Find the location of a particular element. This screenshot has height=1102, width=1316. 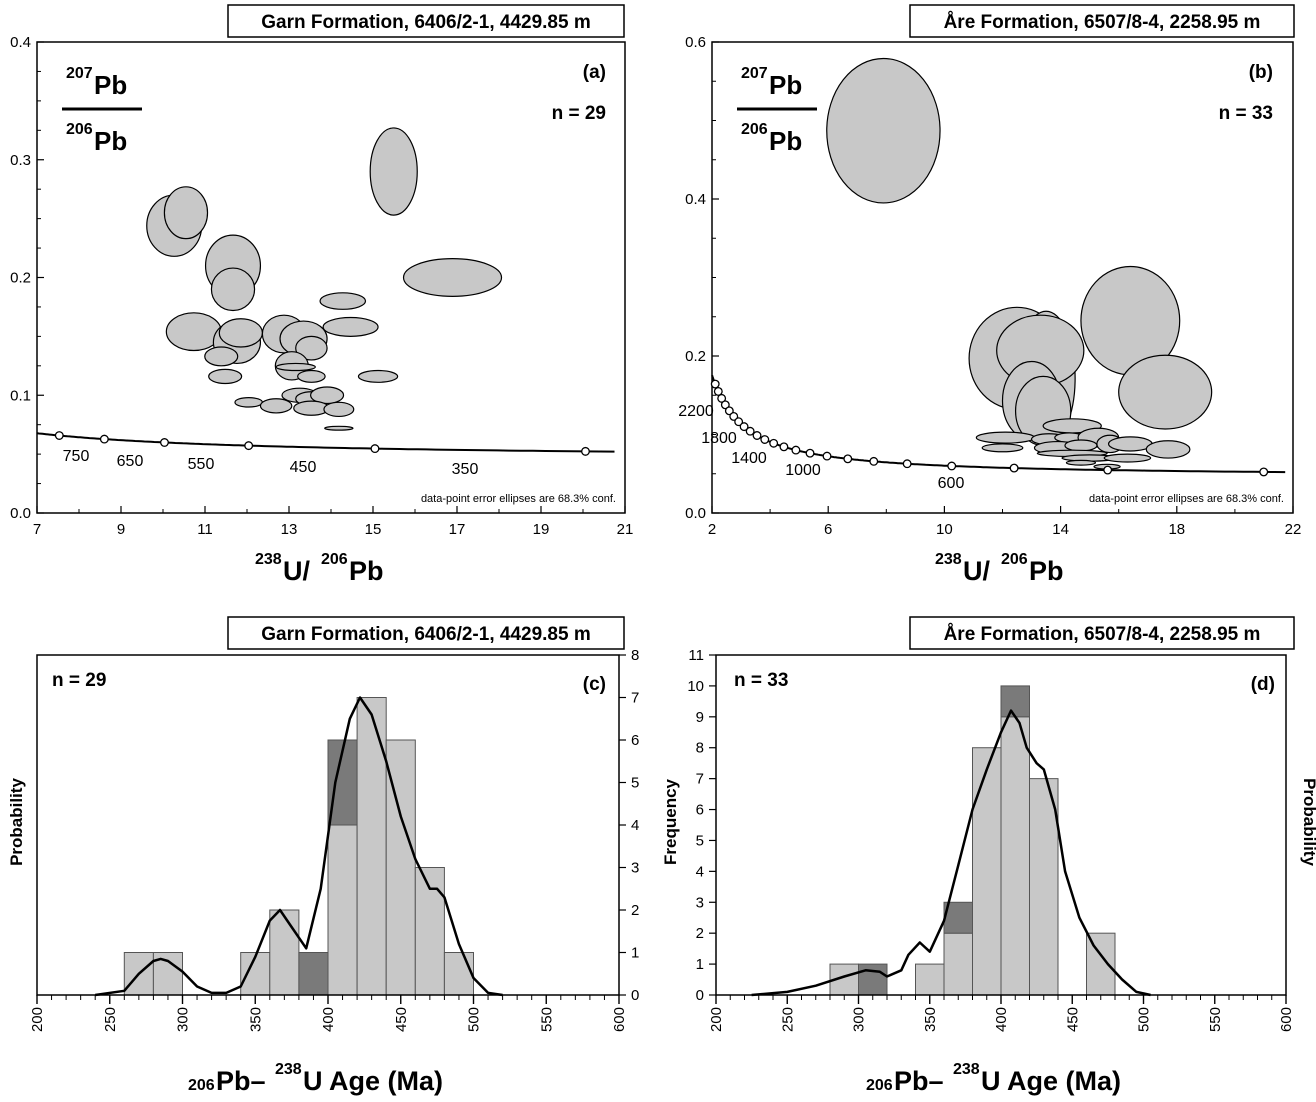

x-tick-label-d: 300 is located at coordinates (859, 1019).